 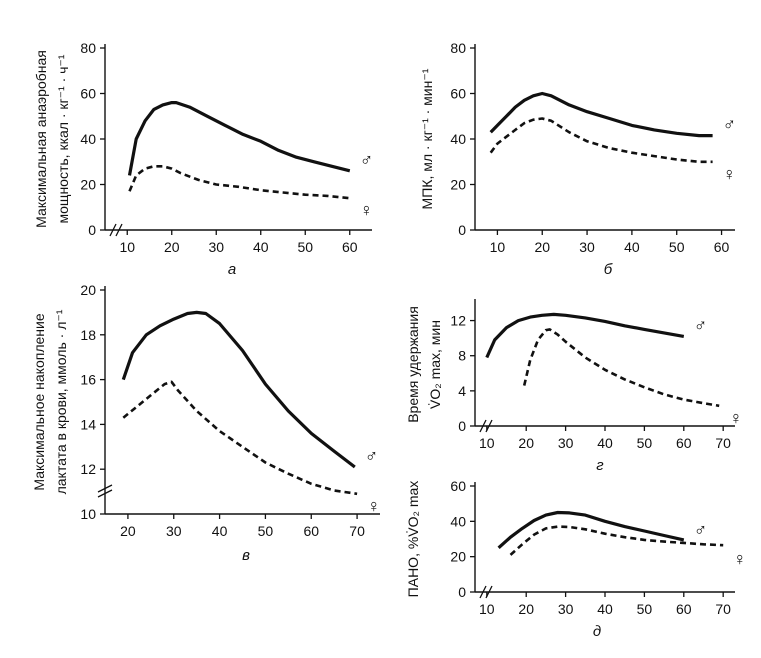 What do you see at coordinates (39, 401) in the screenshot?
I see `y-axis-label: Максимальное накопление` at bounding box center [39, 401].